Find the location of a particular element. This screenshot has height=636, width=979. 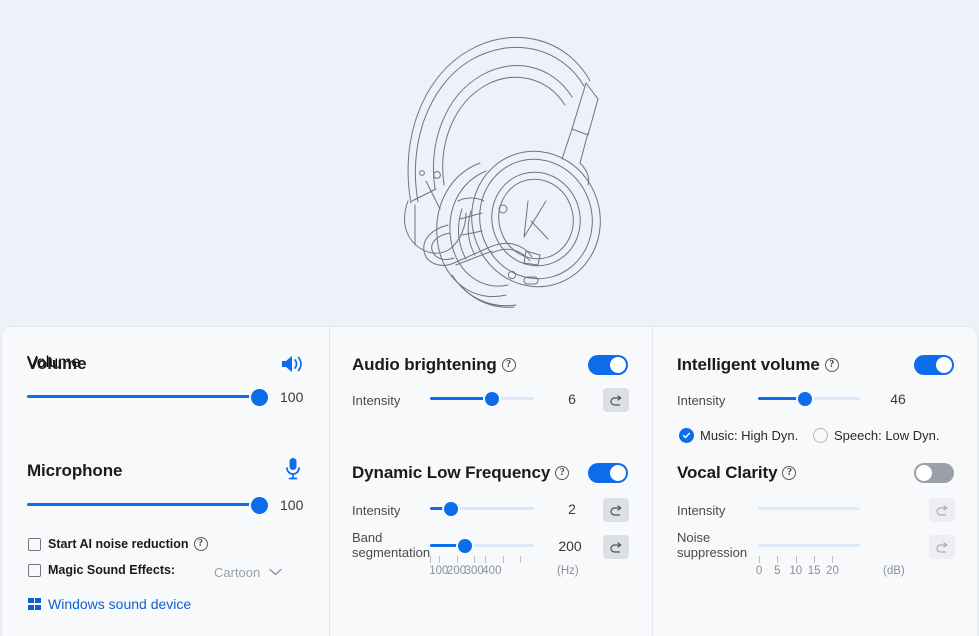

volume-slider is located at coordinates (147, 397).